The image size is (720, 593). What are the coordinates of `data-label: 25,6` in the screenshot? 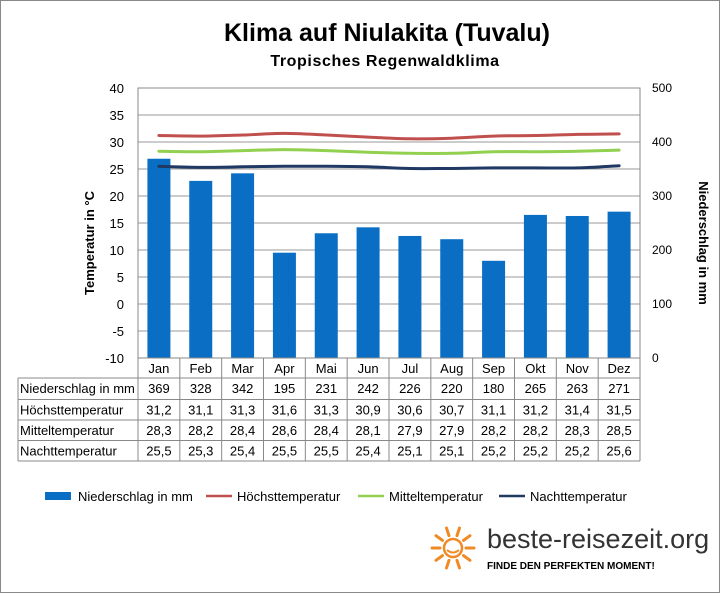 It's located at (618, 451).